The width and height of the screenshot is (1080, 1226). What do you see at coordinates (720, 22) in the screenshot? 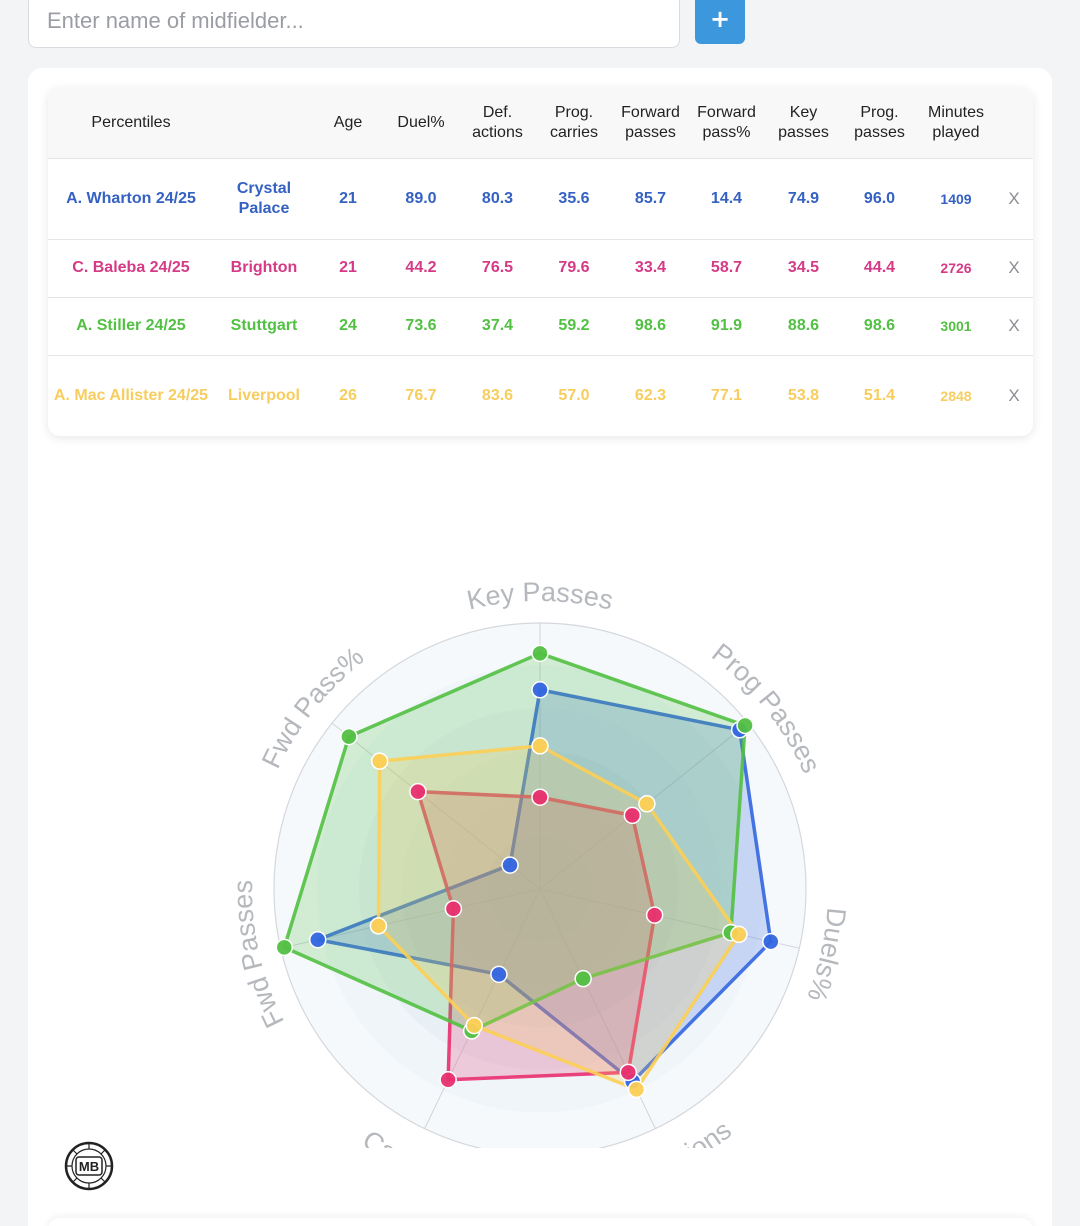
I see `add-player-button: +` at bounding box center [720, 22].